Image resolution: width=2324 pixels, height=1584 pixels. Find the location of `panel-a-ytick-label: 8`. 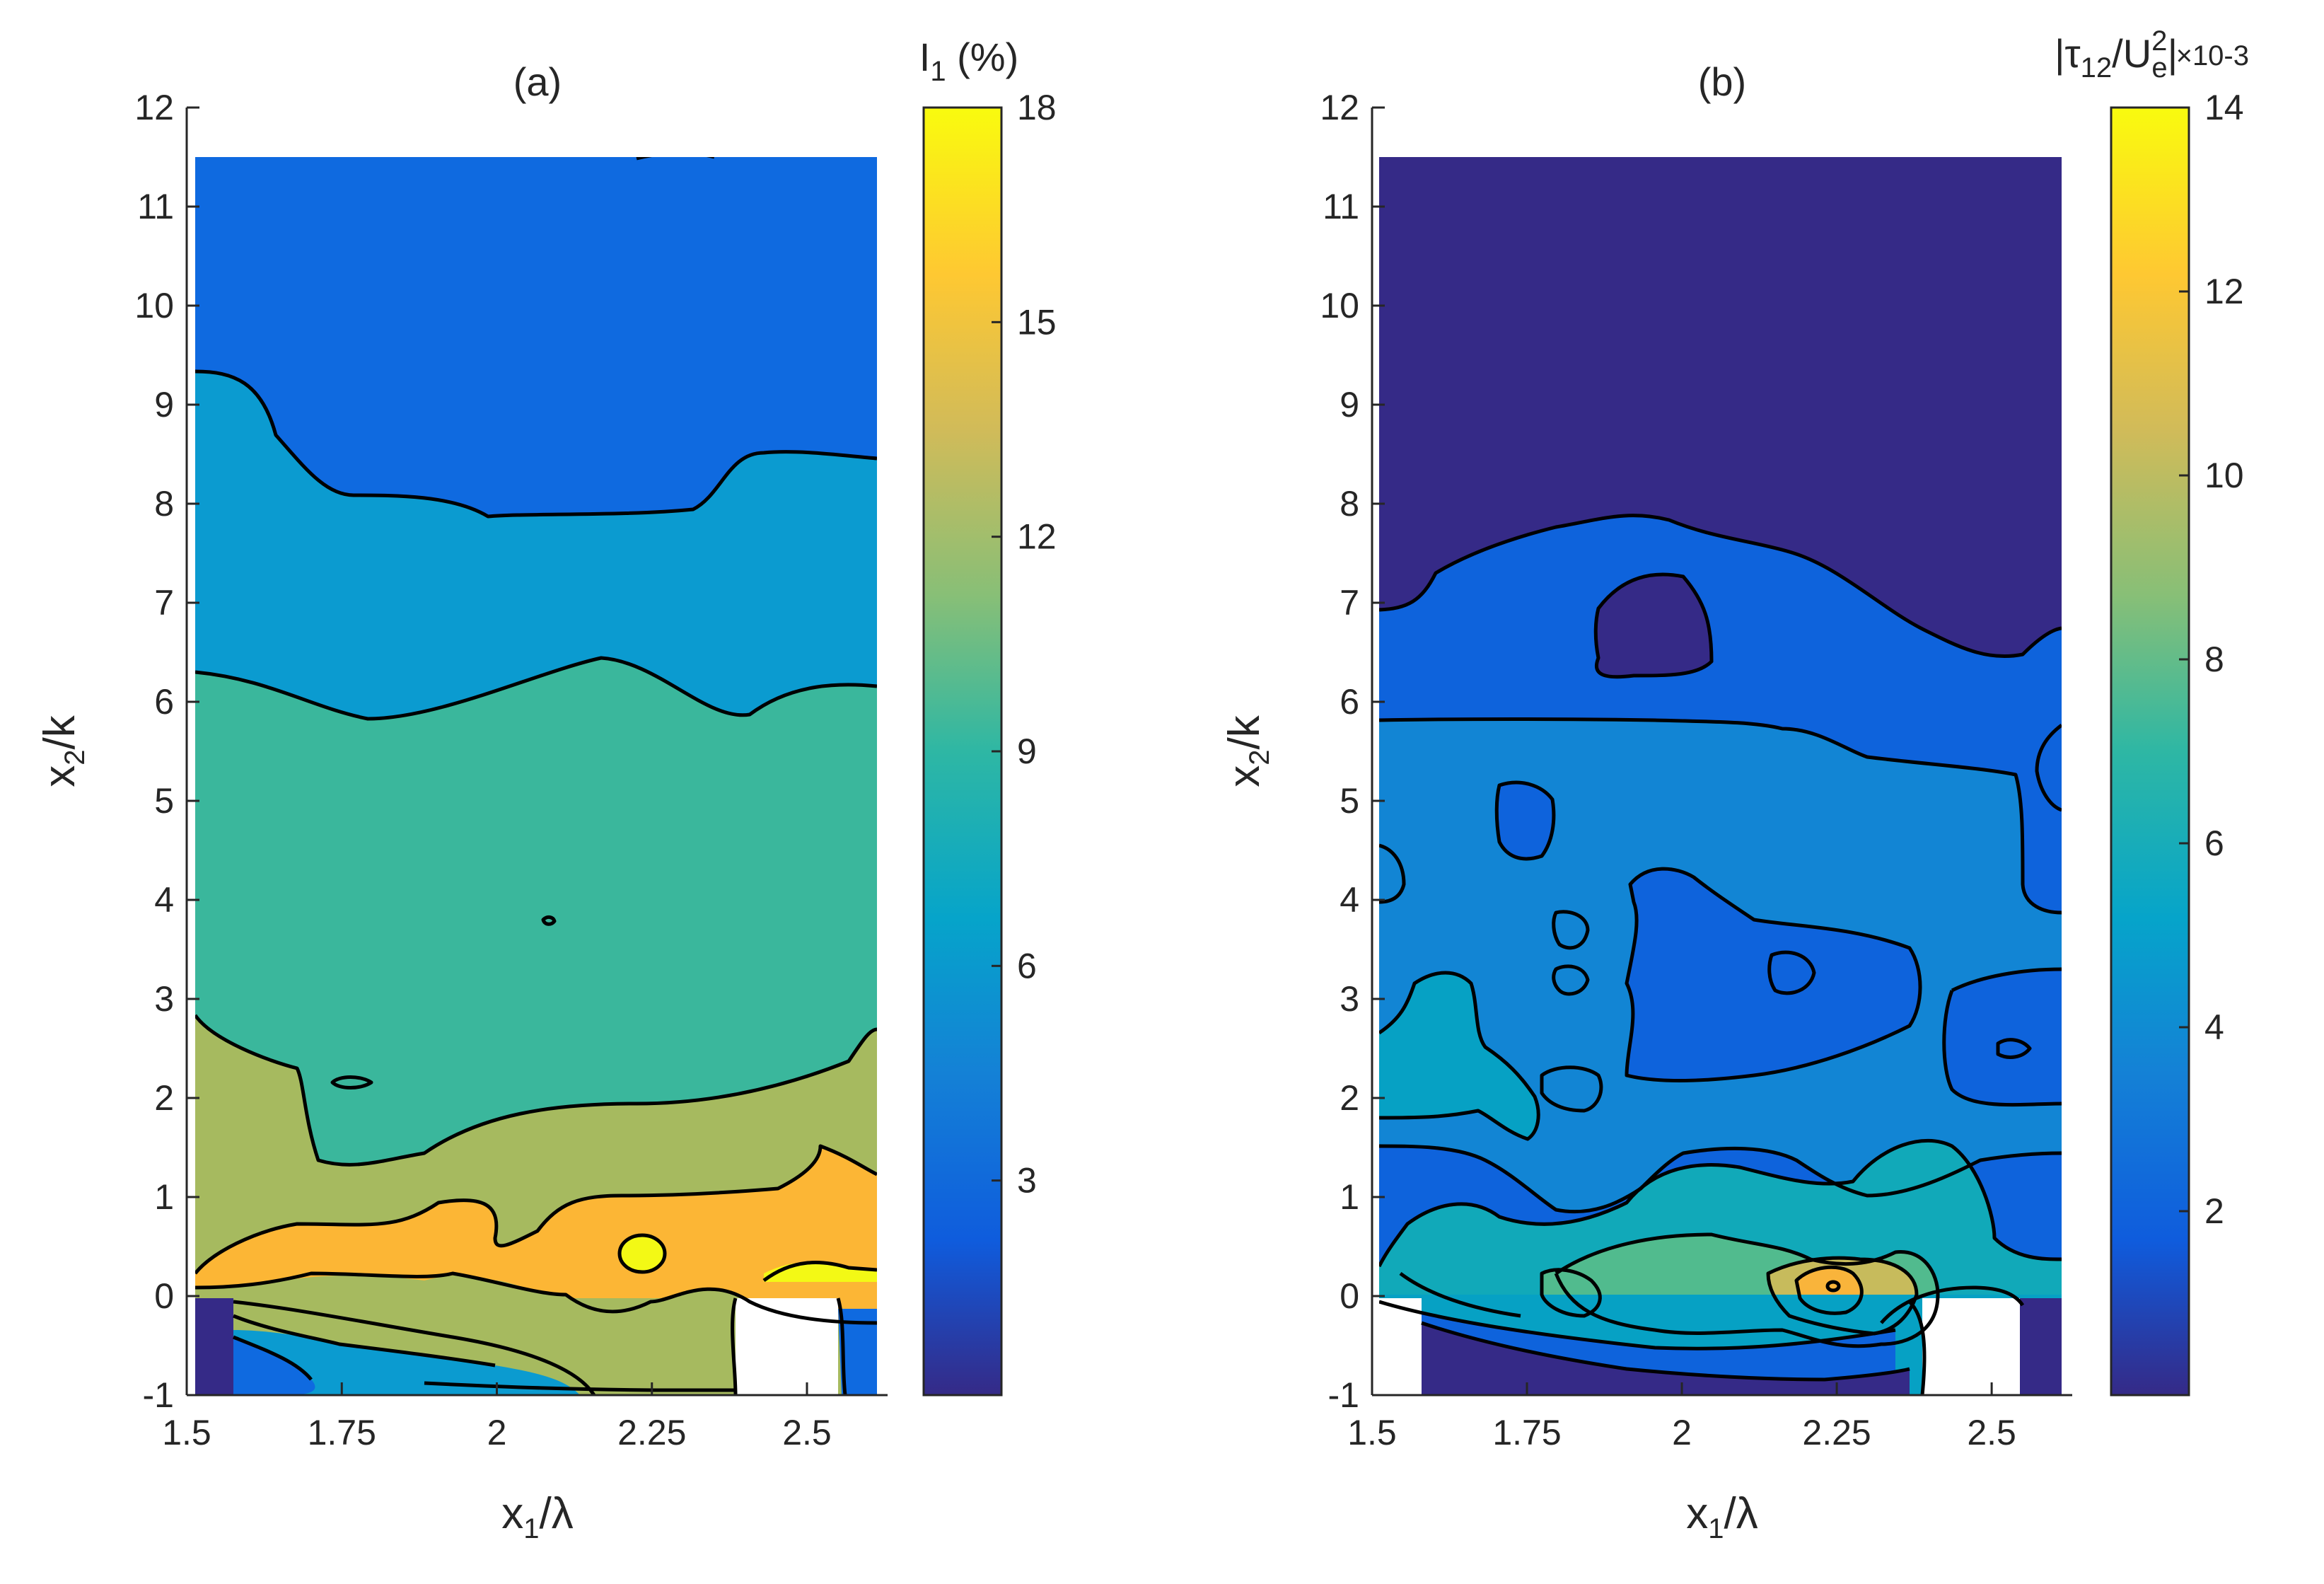

panel-a-ytick-label: 8 is located at coordinates (164, 504).